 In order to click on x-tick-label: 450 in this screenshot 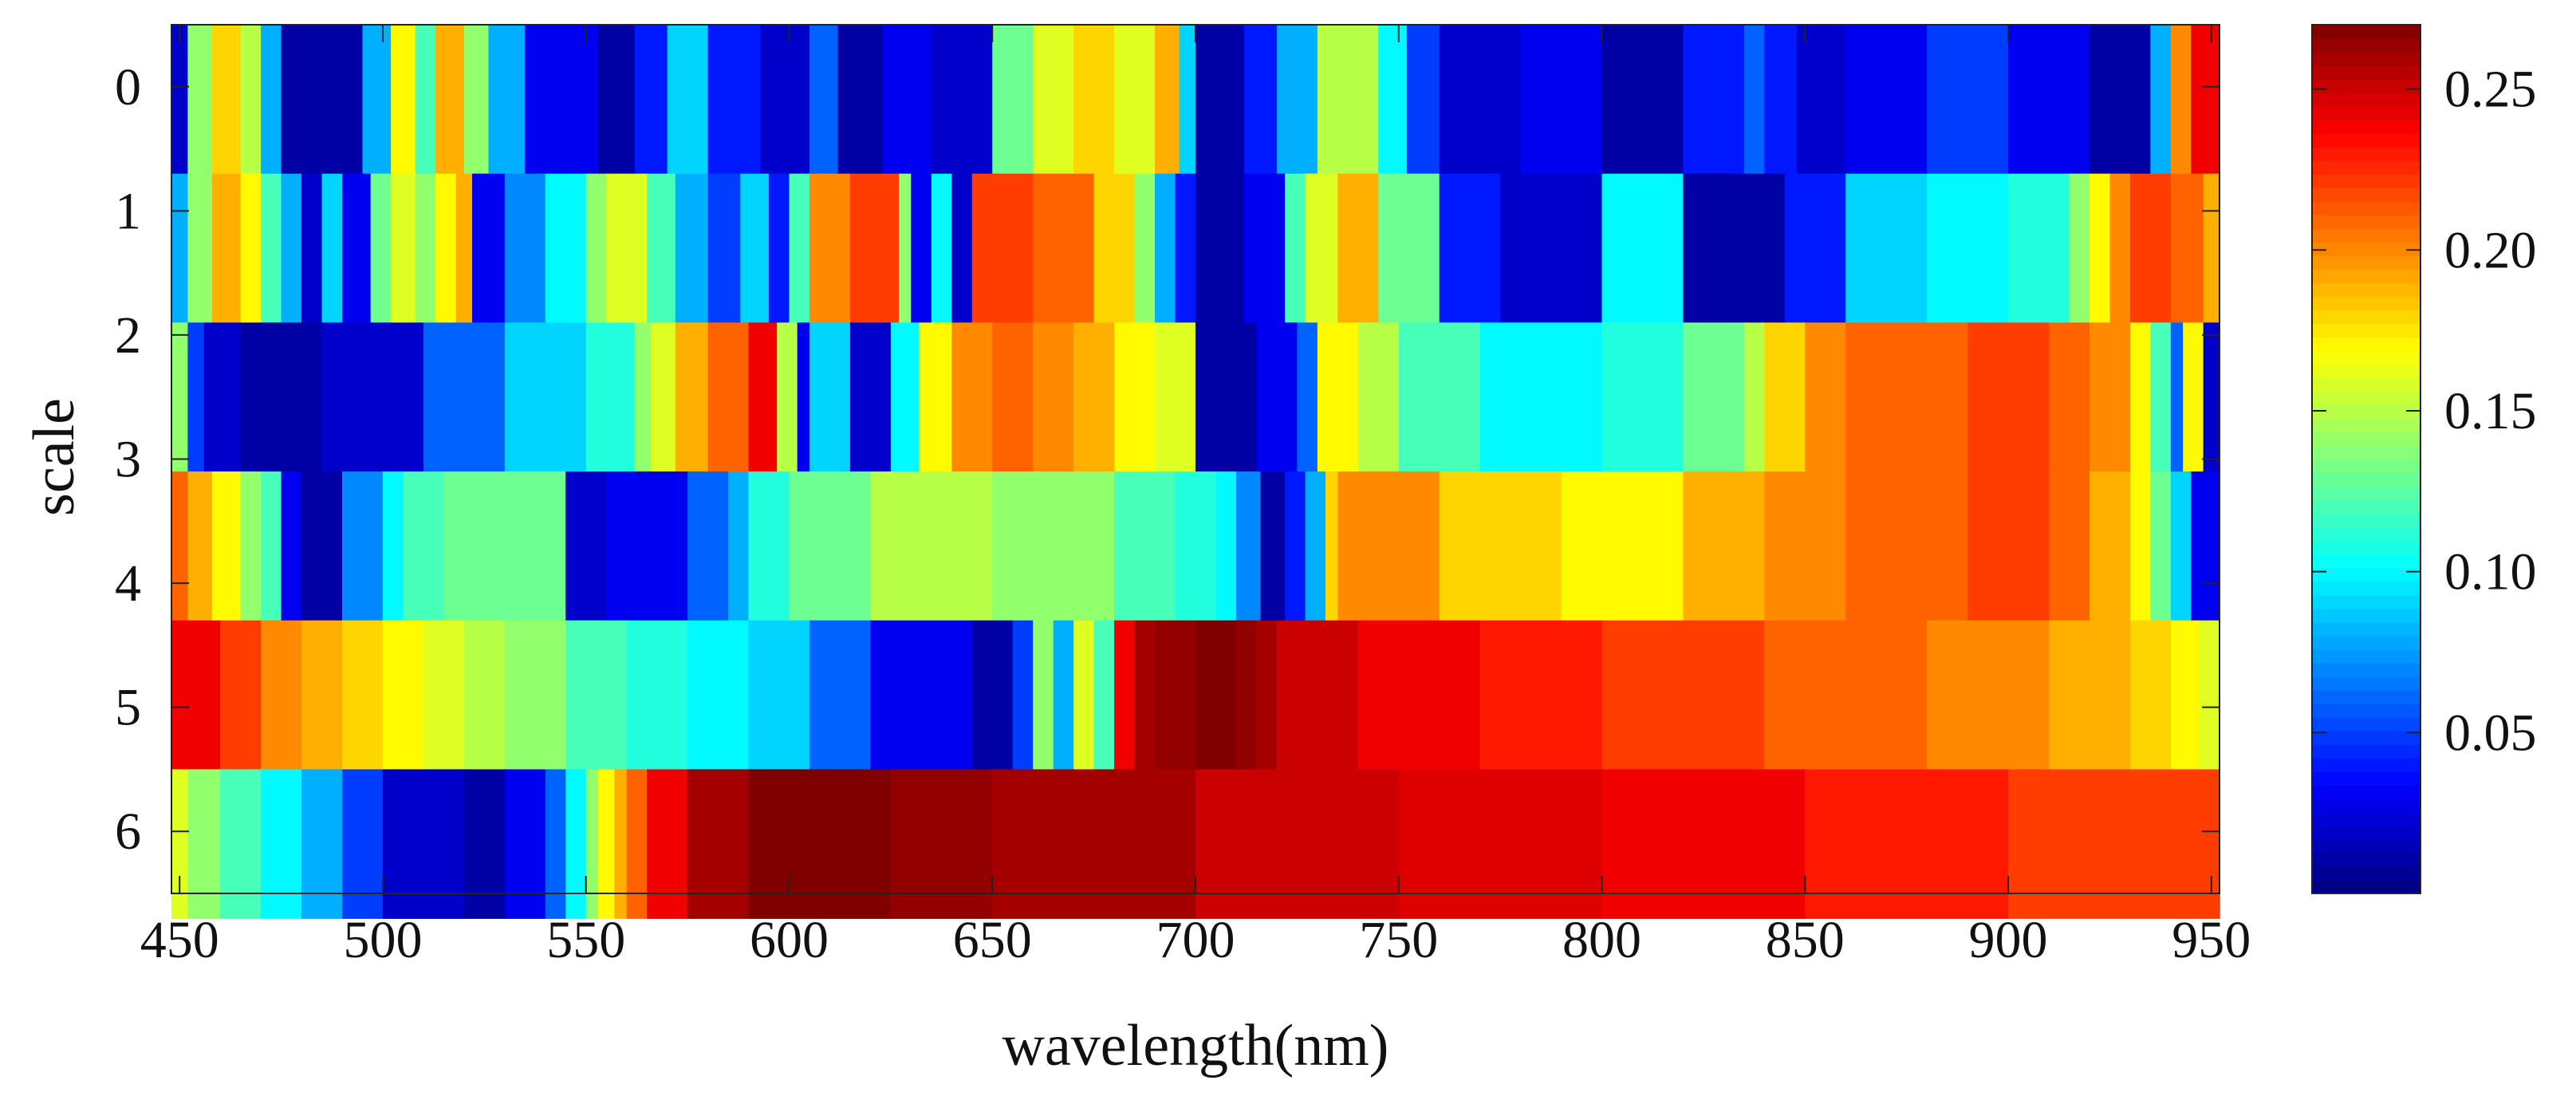, I will do `click(179, 940)`.